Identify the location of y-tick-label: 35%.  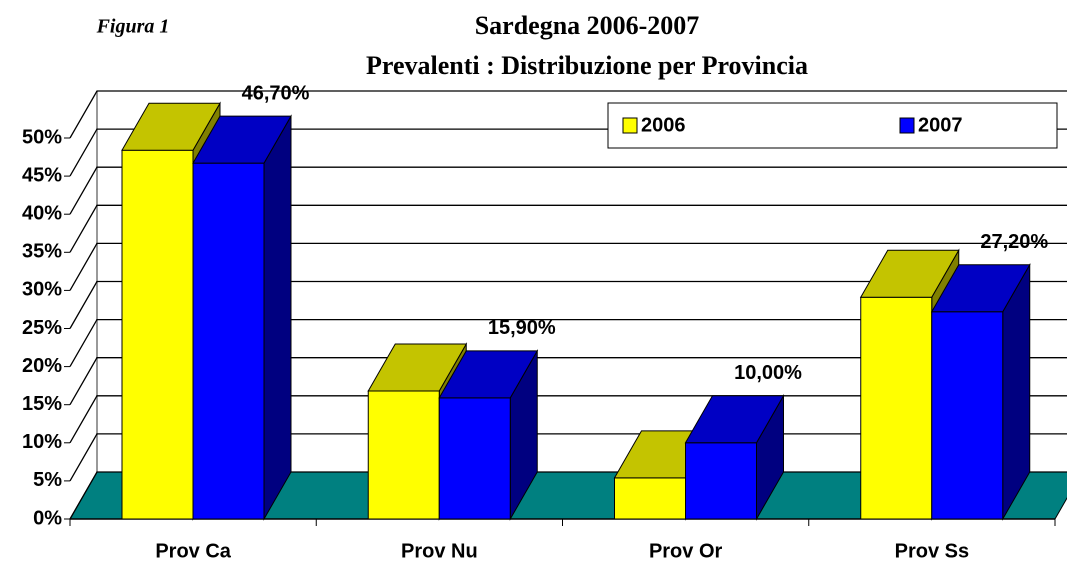
(42, 252).